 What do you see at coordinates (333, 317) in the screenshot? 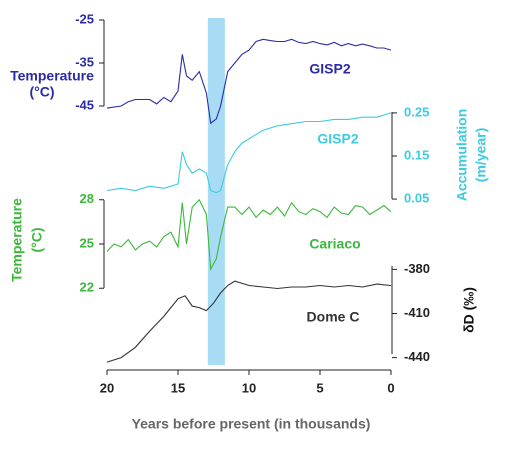
I see `series-label: Dome C` at bounding box center [333, 317].